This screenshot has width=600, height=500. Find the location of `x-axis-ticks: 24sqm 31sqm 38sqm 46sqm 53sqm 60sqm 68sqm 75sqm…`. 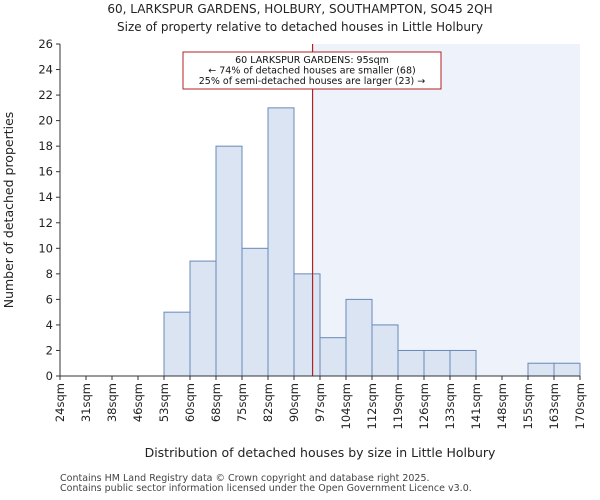

x-axis-ticks: 24sqm 31sqm 38sqm 46sqm 53sqm 60sqm 68sqm 75sqm… is located at coordinates (320, 402).